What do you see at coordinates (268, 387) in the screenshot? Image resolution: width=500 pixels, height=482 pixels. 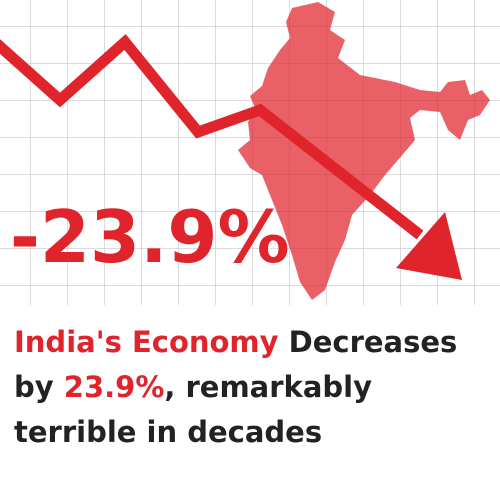 I see `headline-text: , remarkably` at bounding box center [268, 387].